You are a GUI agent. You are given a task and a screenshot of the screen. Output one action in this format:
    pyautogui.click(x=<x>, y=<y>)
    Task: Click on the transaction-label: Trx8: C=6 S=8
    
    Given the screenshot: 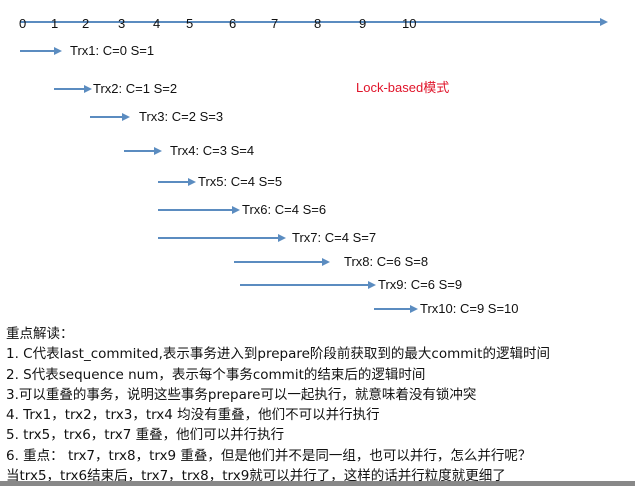 What is the action you would take?
    pyautogui.click(x=386, y=261)
    